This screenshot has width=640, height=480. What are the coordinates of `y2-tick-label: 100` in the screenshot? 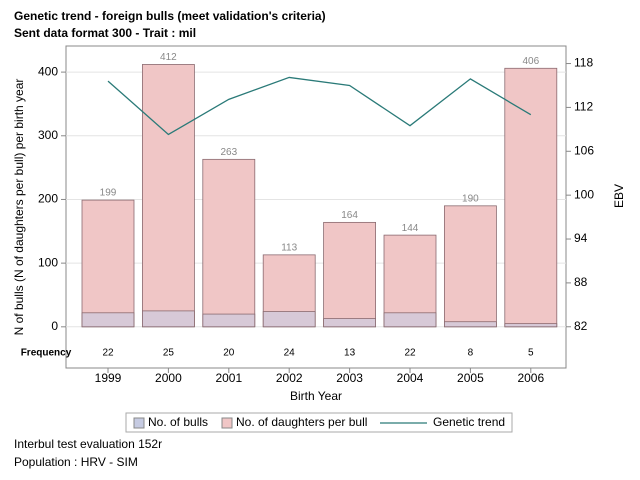 It's located at (584, 194).